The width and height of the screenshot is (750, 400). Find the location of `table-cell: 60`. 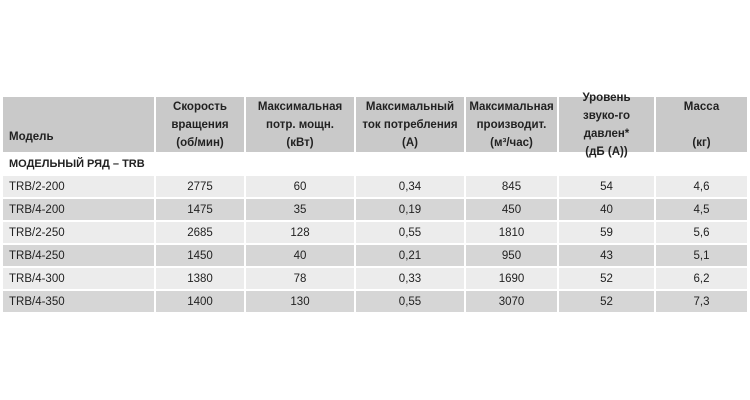

table-cell: 60 is located at coordinates (301, 186).